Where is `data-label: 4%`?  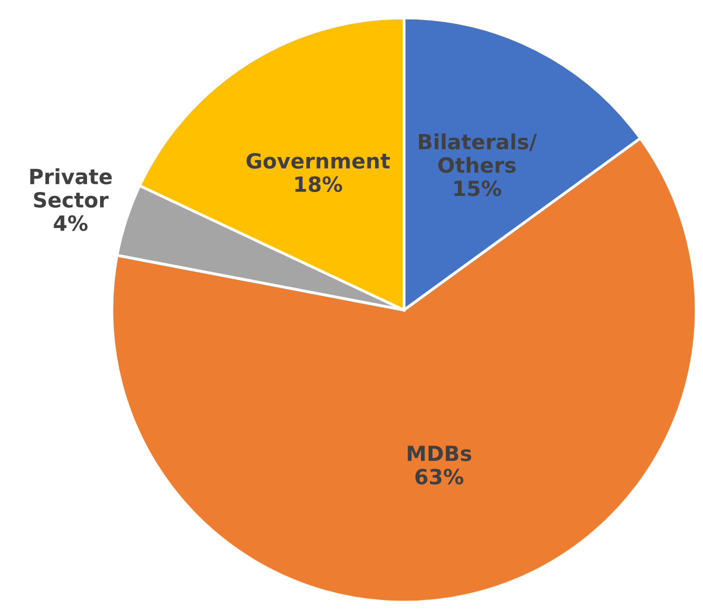 data-label: 4% is located at coordinates (71, 223).